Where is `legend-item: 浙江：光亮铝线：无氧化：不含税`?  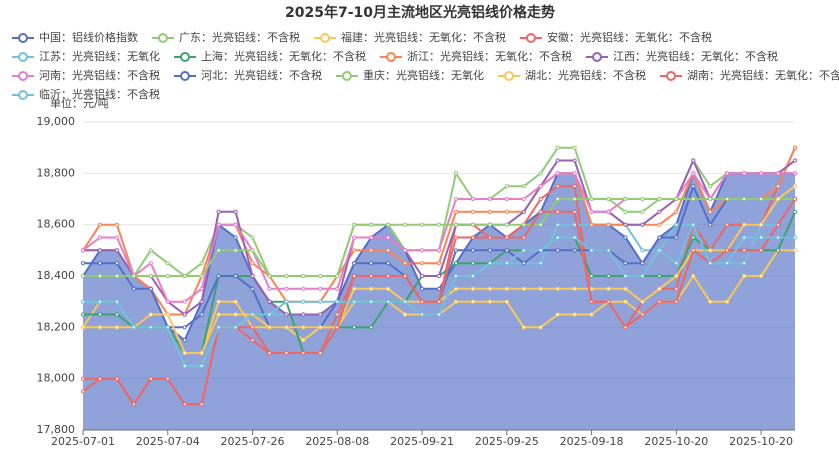
legend-item: 浙江：光亮铝线：无氧化：不含税 is located at coordinates (476, 56).